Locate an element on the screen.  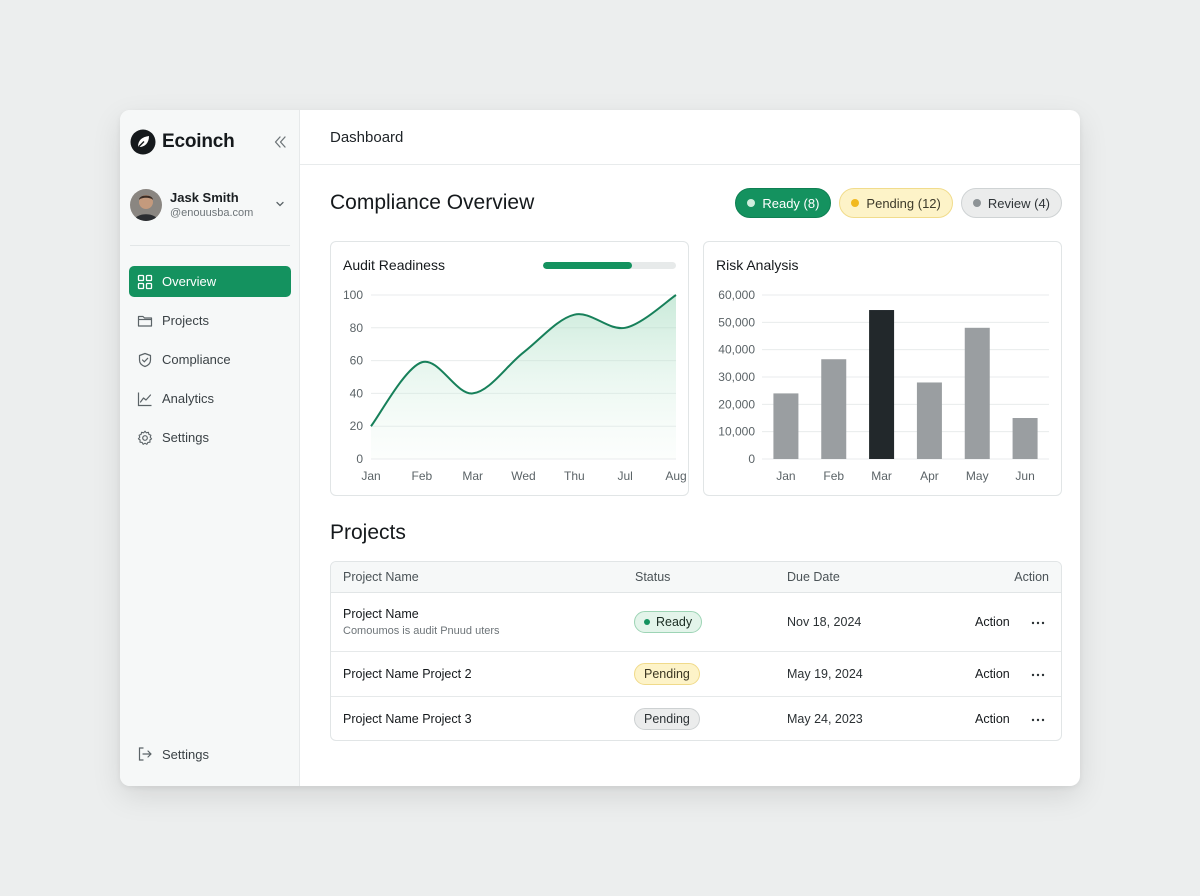
status-badge-label: Pending is located at coordinates (667, 674).